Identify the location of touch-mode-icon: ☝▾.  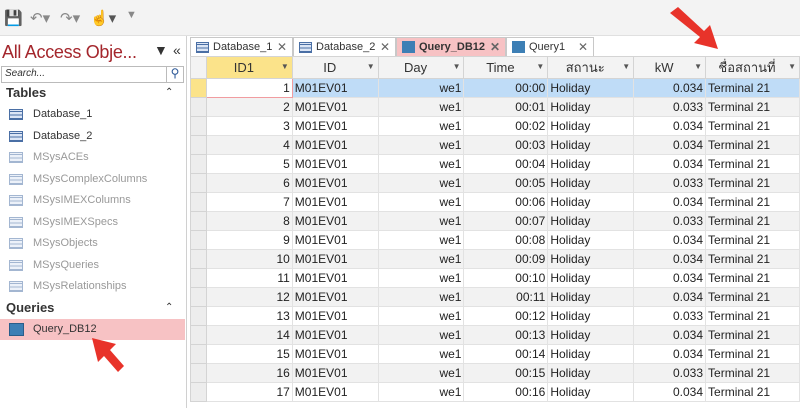
(103, 18).